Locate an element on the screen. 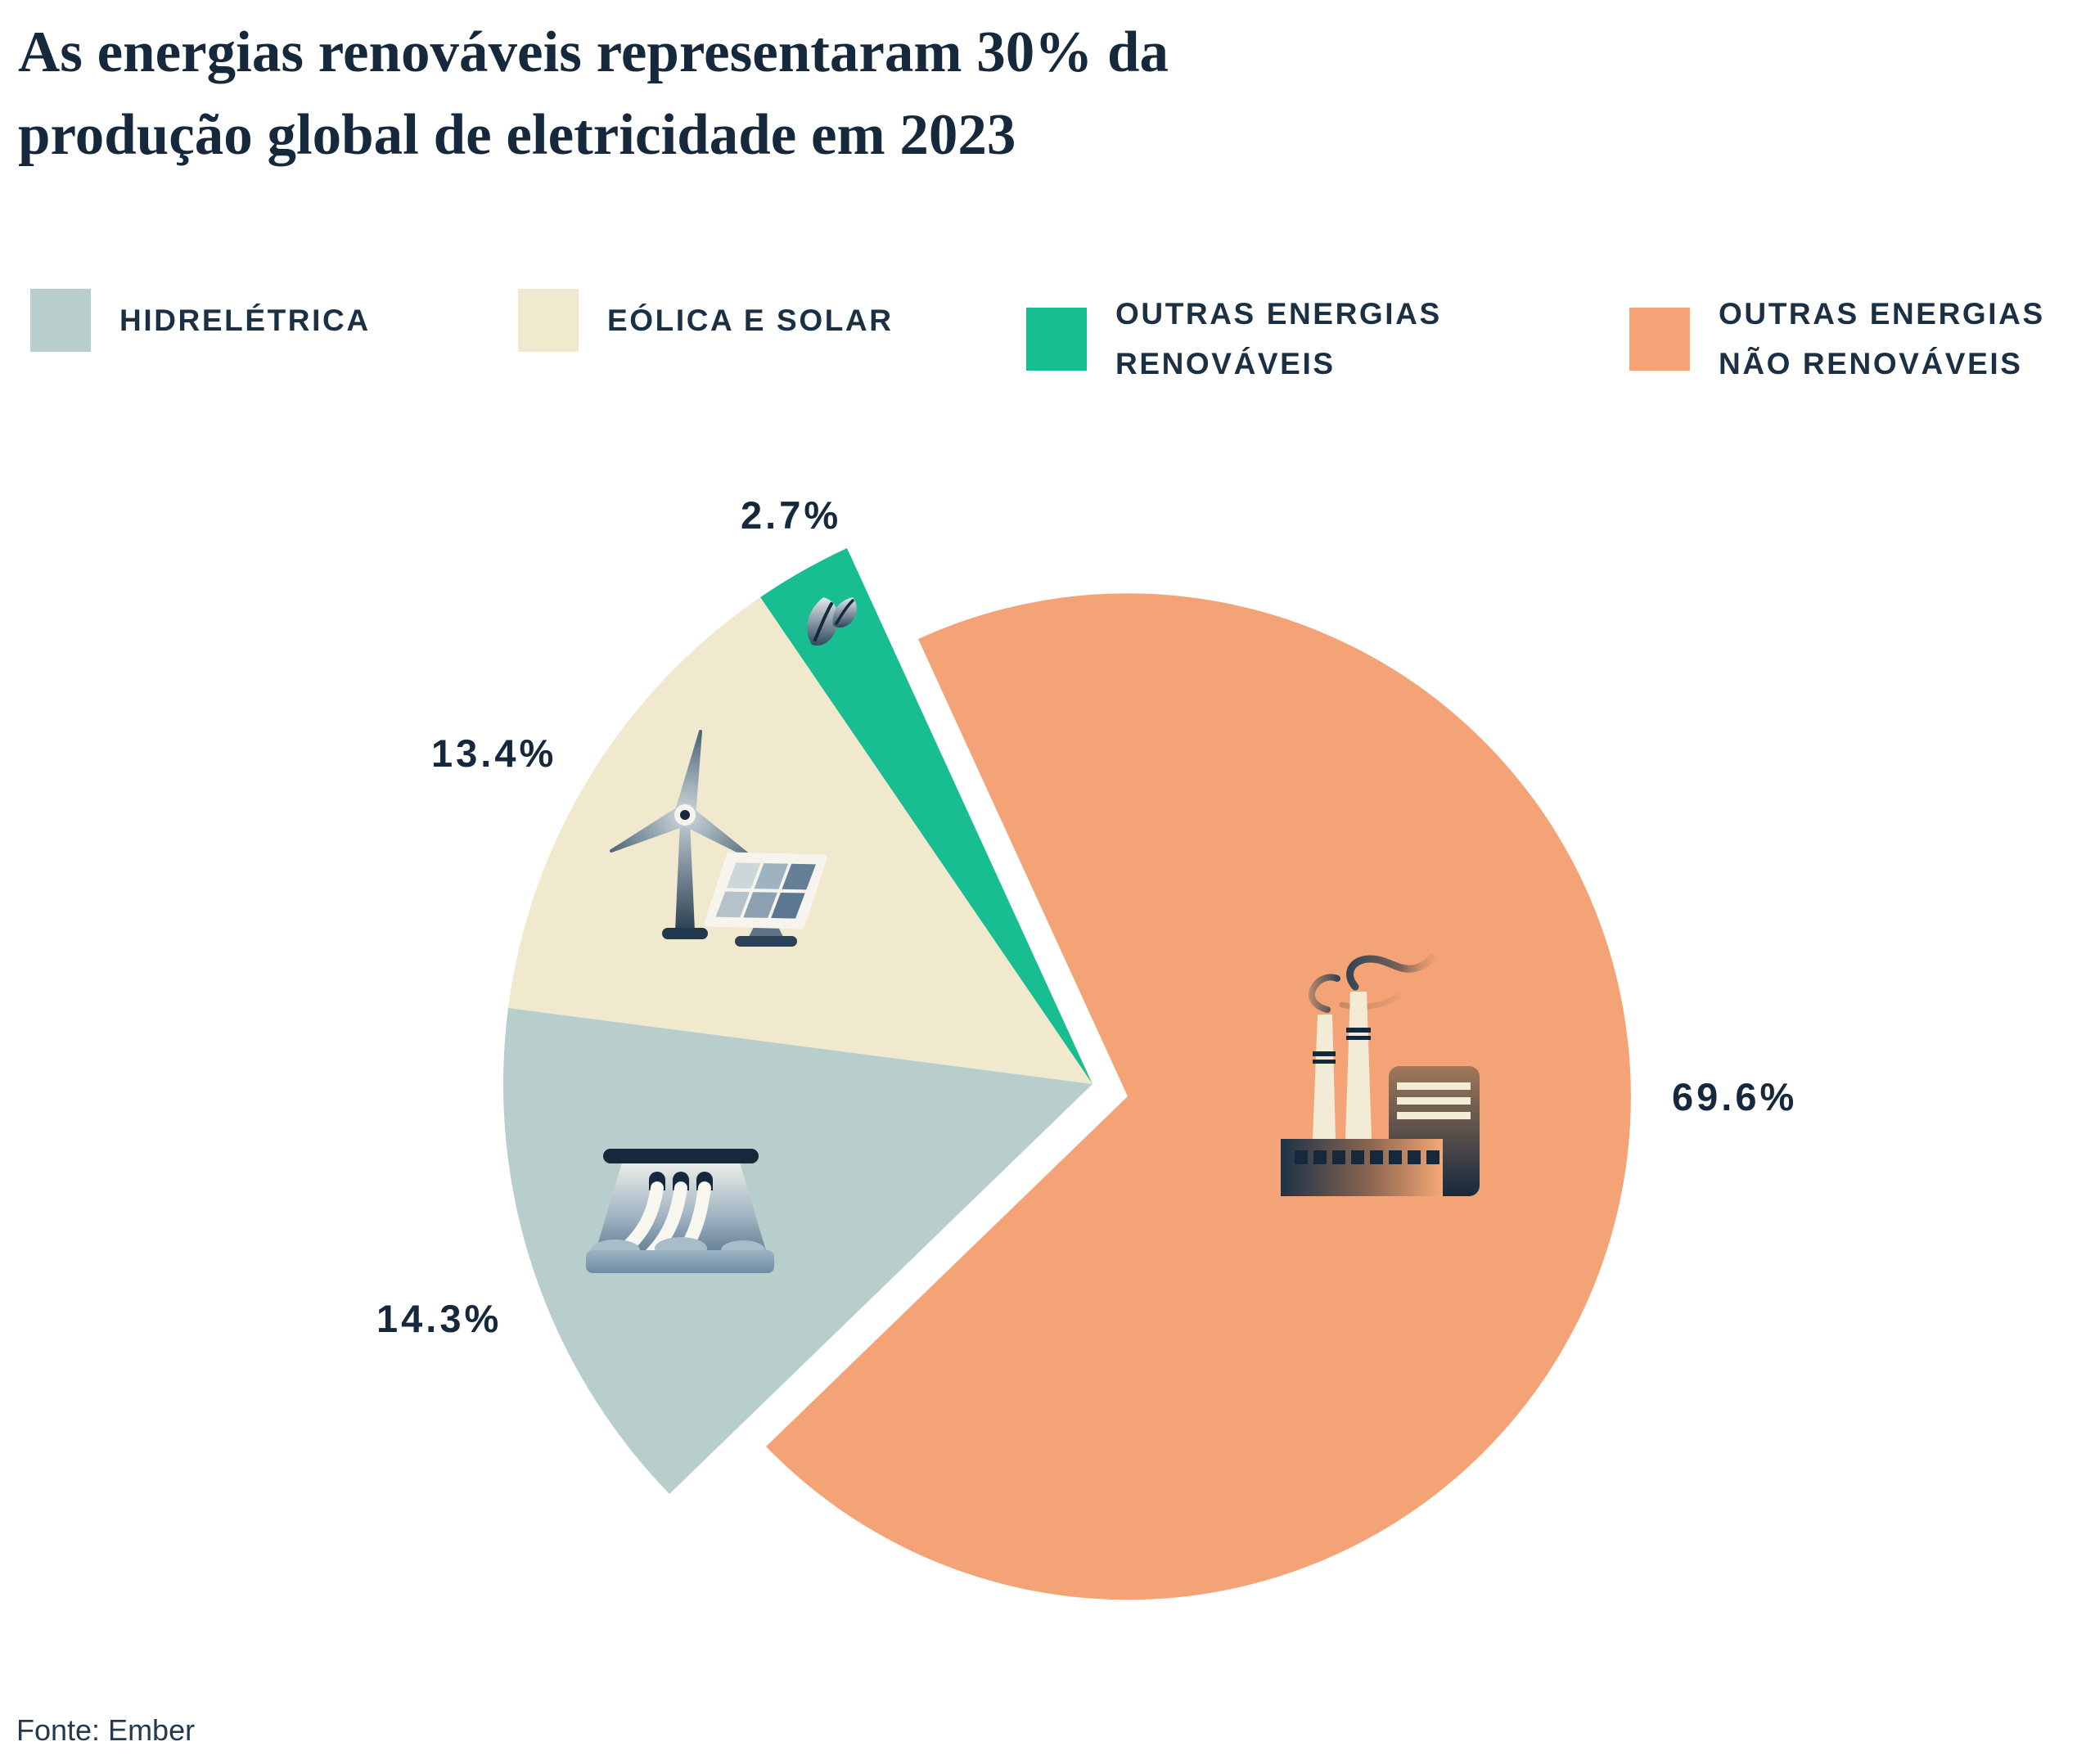 Image resolution: width=2095 pixels, height=1764 pixels. legend-label-non-renewables: OUTRAS ENERGIAS NÃO RENOVÁVEIS is located at coordinates (1882, 338).